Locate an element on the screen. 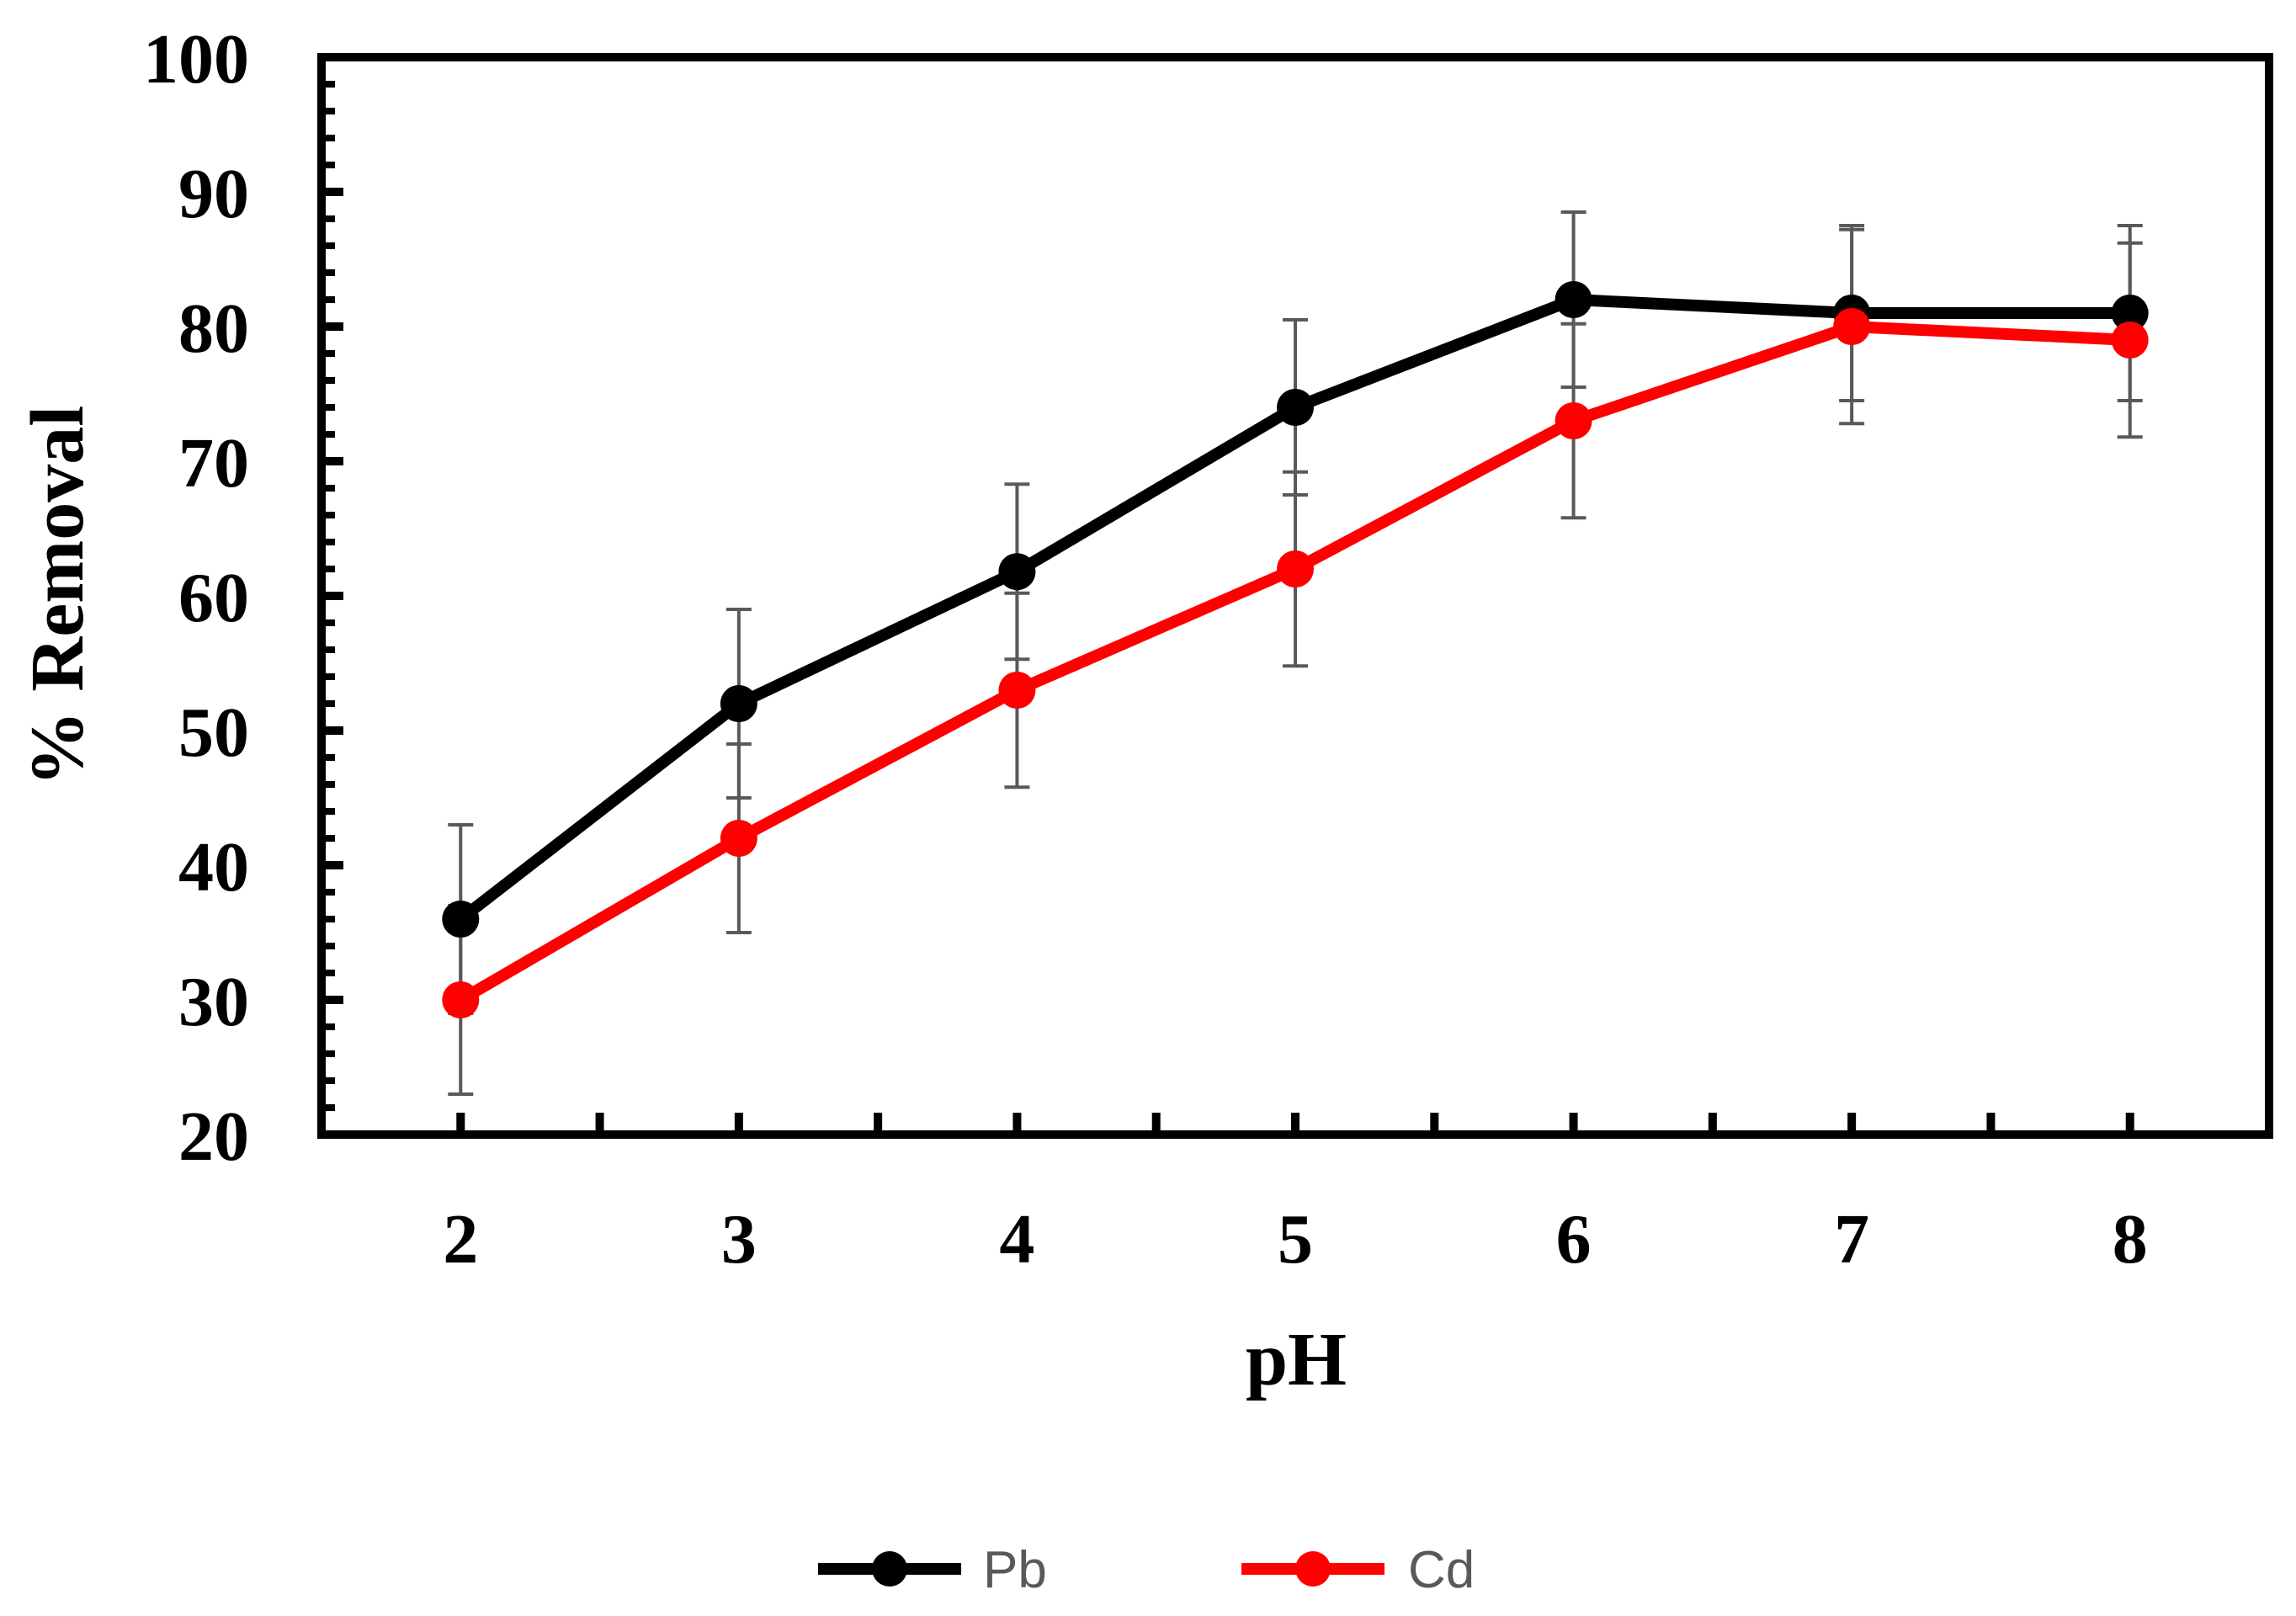 This screenshot has height=1616, width=2296. x-tick-label: 8 is located at coordinates (2130, 1239).